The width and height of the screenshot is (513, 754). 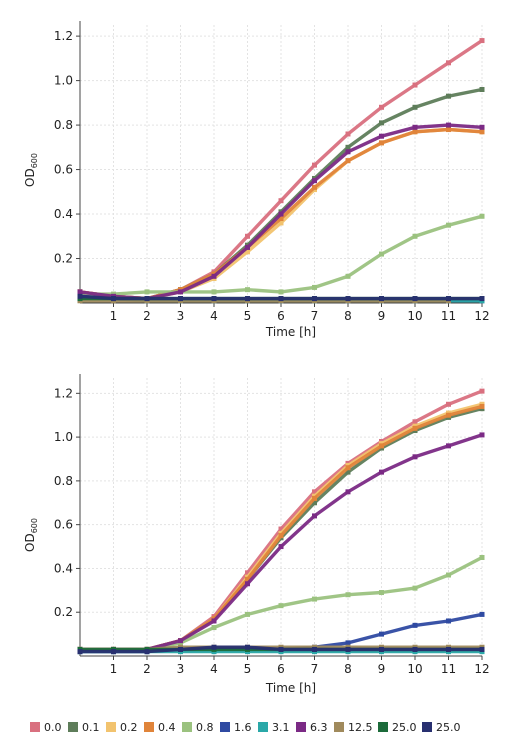 I want to click on y-axis-title: OD600, so click(x=31, y=170).